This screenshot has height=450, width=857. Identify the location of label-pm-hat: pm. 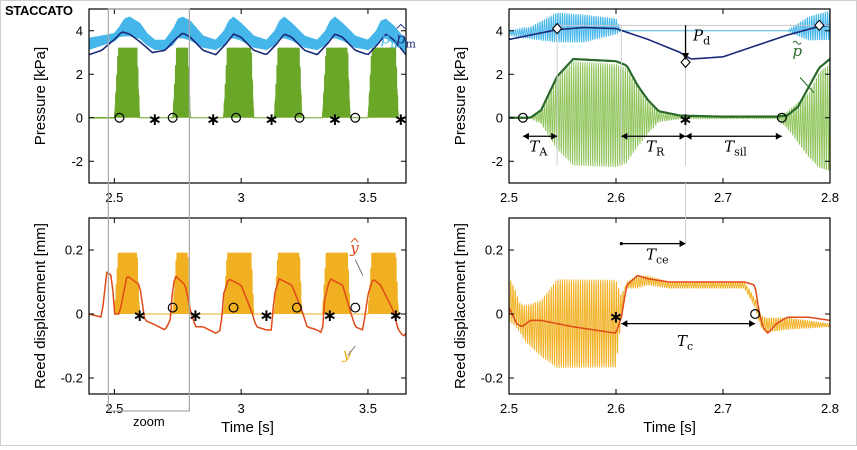
(406, 39).